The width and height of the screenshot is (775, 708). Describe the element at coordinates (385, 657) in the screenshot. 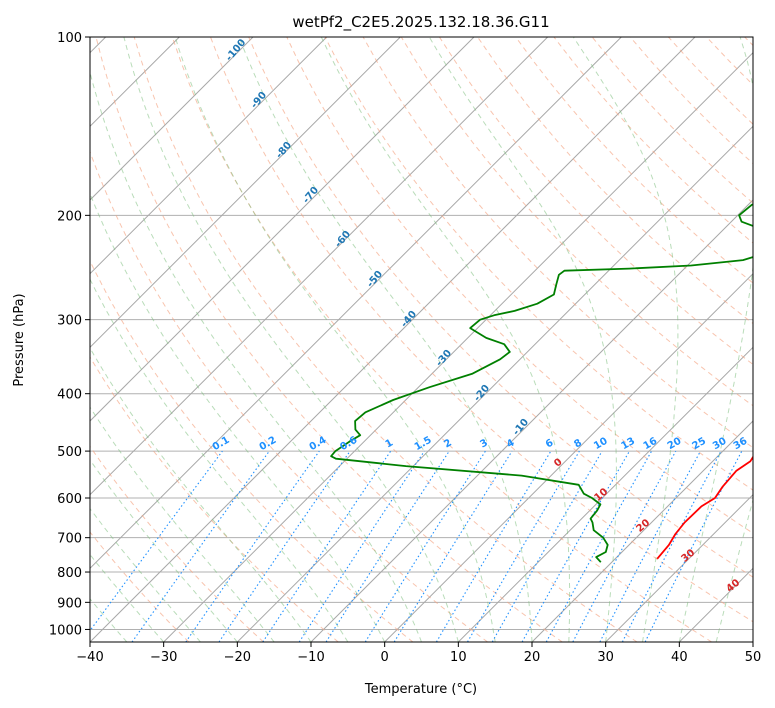

I see `x-tick-label: 0` at that location.